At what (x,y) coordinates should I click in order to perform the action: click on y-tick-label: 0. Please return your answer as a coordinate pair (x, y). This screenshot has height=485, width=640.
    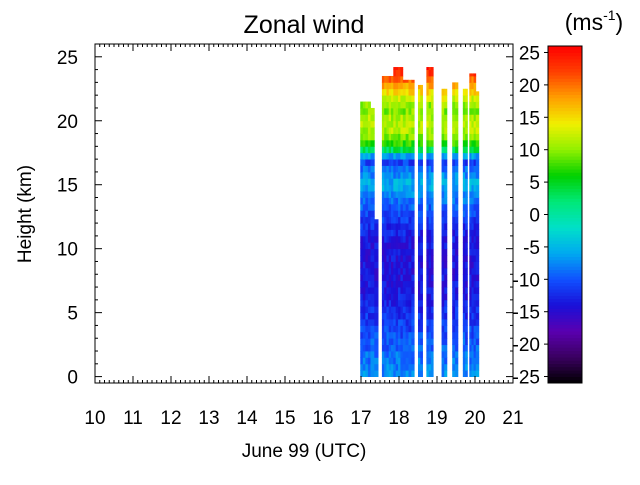
    Looking at the image, I should click on (72, 378).